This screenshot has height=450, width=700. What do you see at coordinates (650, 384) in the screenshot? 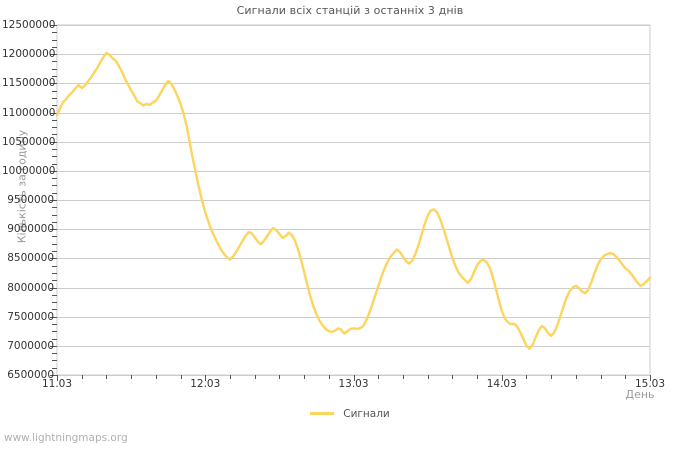
I see `x-axis-tick-label: 15.03` at bounding box center [650, 384].